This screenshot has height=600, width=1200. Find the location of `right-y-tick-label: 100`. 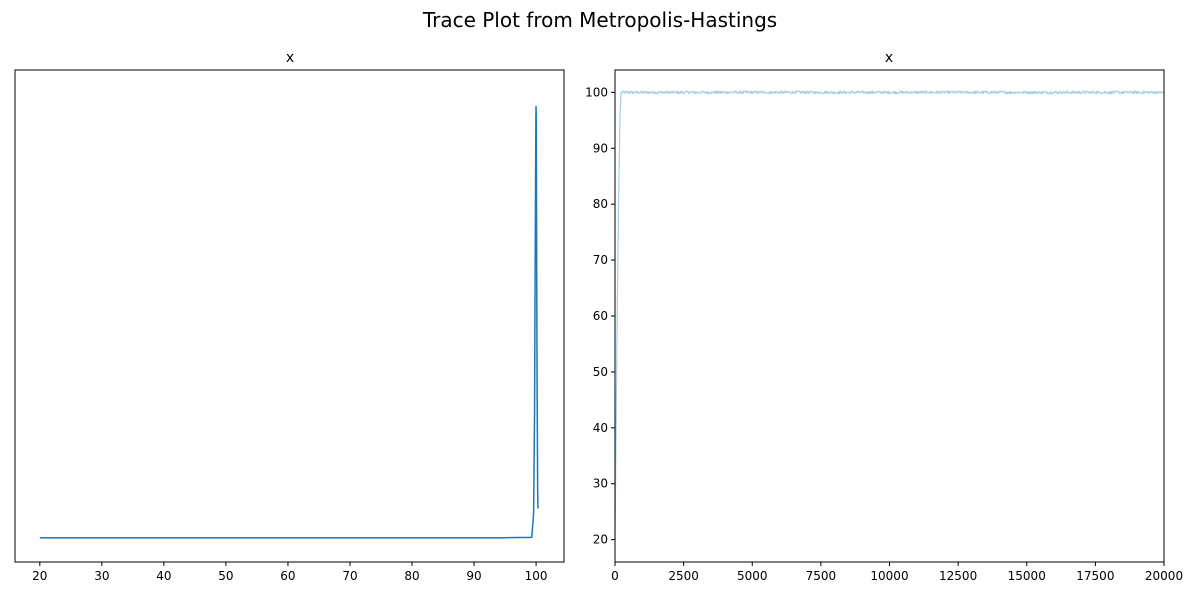

right-y-tick-label: 100 is located at coordinates (596, 92).